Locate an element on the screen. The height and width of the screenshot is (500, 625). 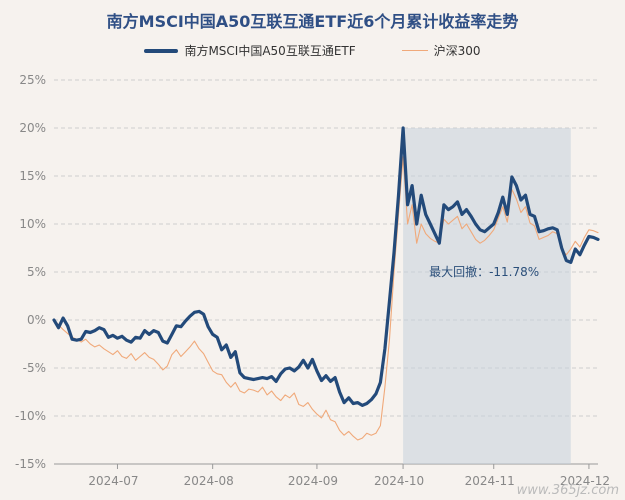
x-tick-label: 2024-10 is located at coordinates (399, 481).